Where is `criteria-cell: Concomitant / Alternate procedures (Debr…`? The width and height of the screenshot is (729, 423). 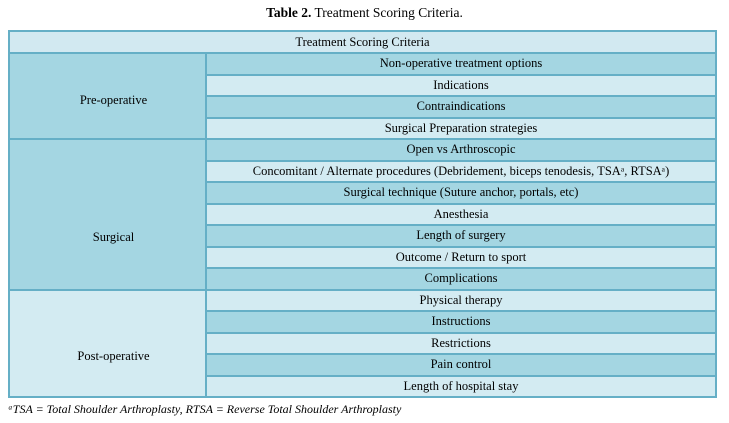
criteria-cell: Concomitant / Alternate procedures (Debr… is located at coordinates (461, 171).